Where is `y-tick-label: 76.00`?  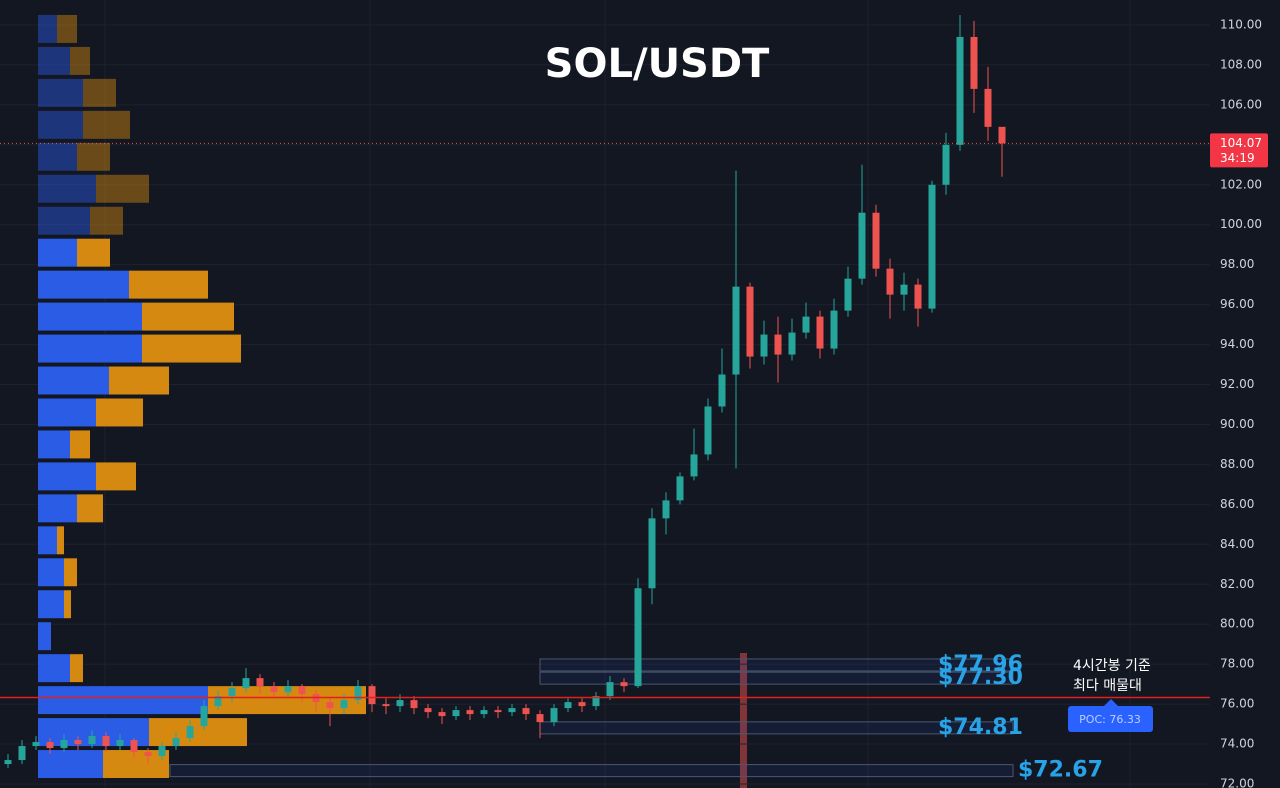
y-tick-label: 76.00 is located at coordinates (1237, 704).